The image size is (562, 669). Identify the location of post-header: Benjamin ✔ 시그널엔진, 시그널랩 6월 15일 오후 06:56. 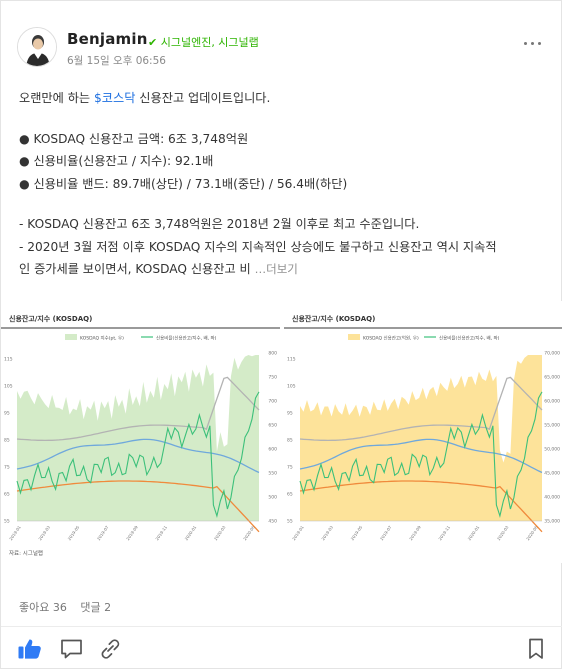
(282, 47).